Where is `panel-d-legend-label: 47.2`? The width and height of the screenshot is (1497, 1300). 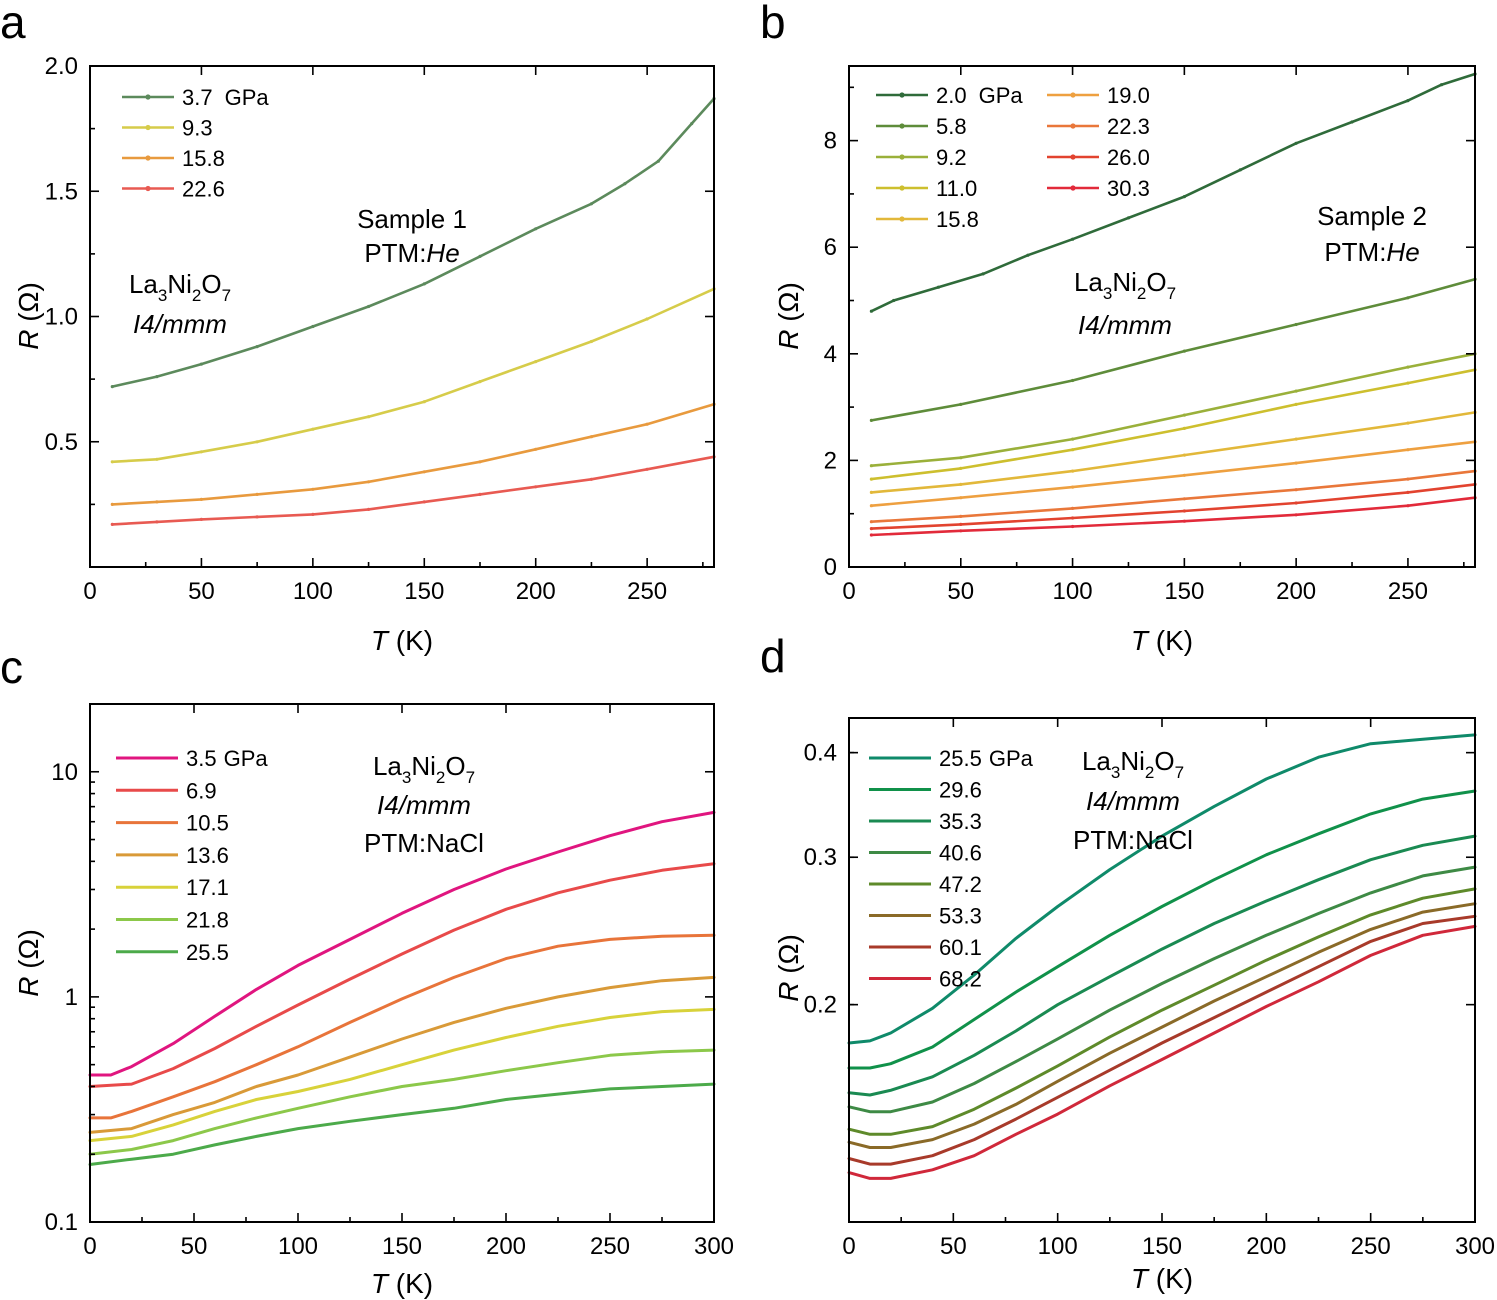
panel-d-legend-label: 47.2 is located at coordinates (960, 884).